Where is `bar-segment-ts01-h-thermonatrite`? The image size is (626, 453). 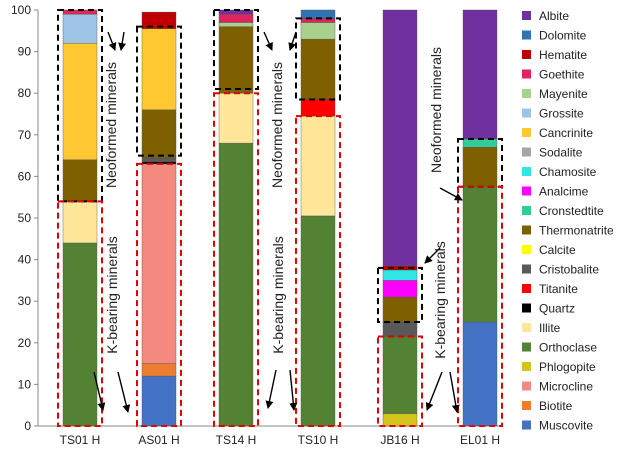 bar-segment-ts01-h-thermonatrite is located at coordinates (80, 180).